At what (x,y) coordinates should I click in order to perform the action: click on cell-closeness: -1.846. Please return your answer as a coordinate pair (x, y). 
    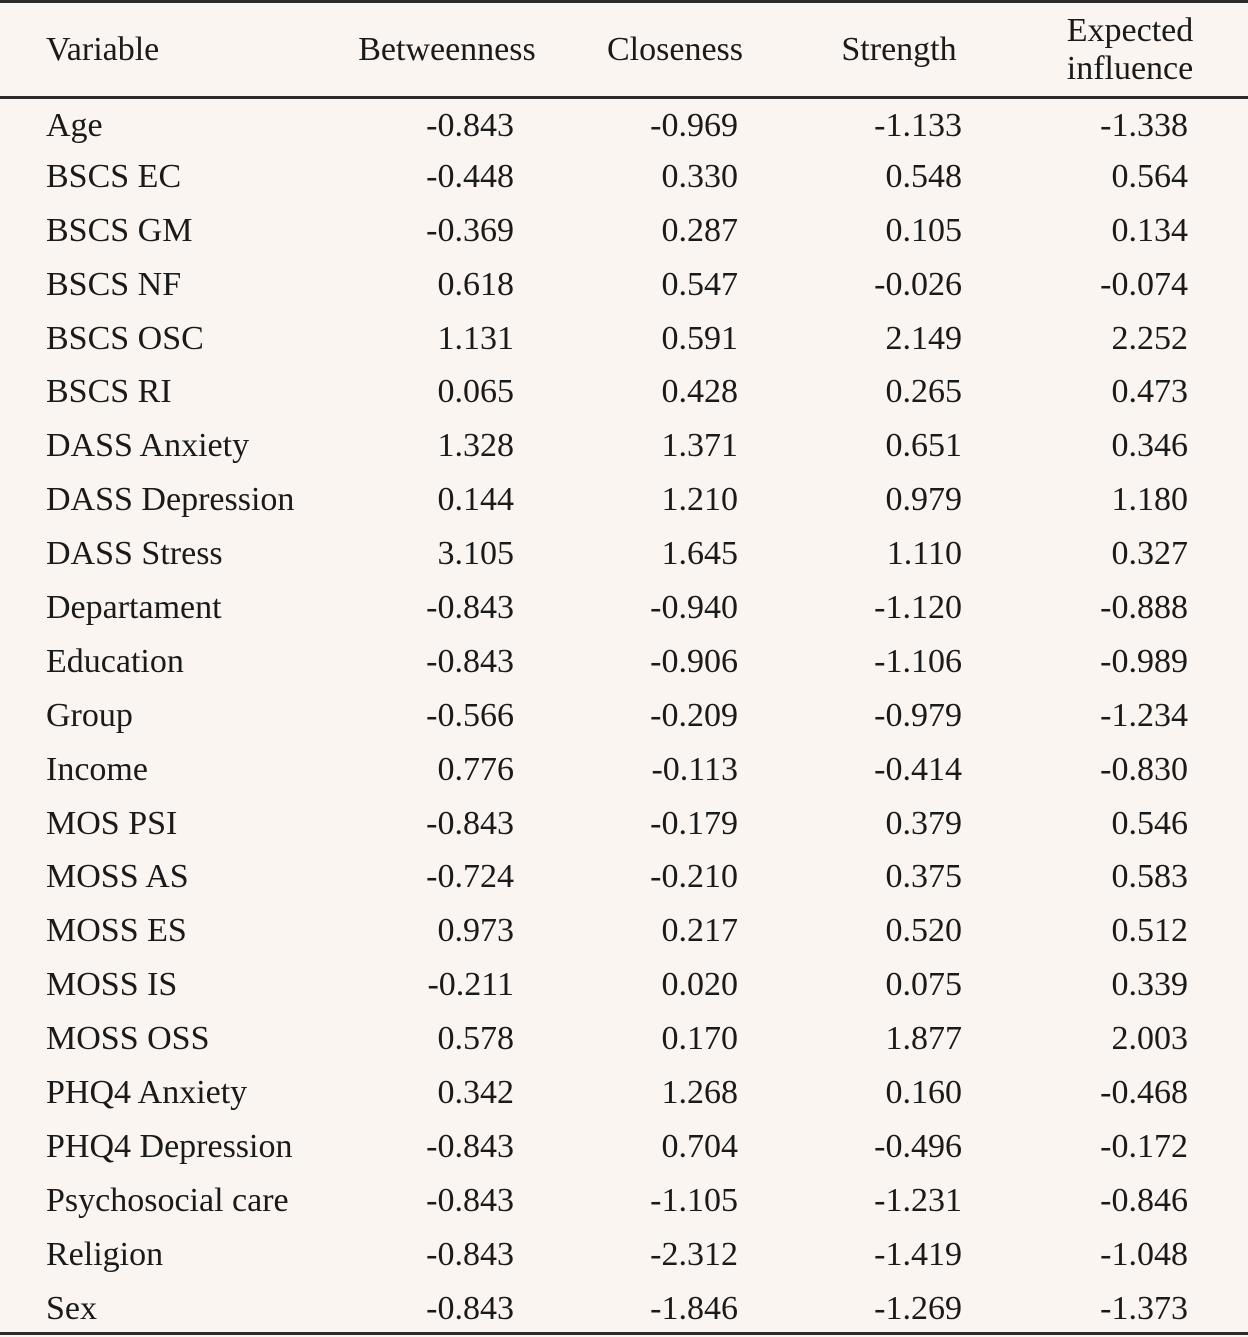
    Looking at the image, I should click on (694, 1308).